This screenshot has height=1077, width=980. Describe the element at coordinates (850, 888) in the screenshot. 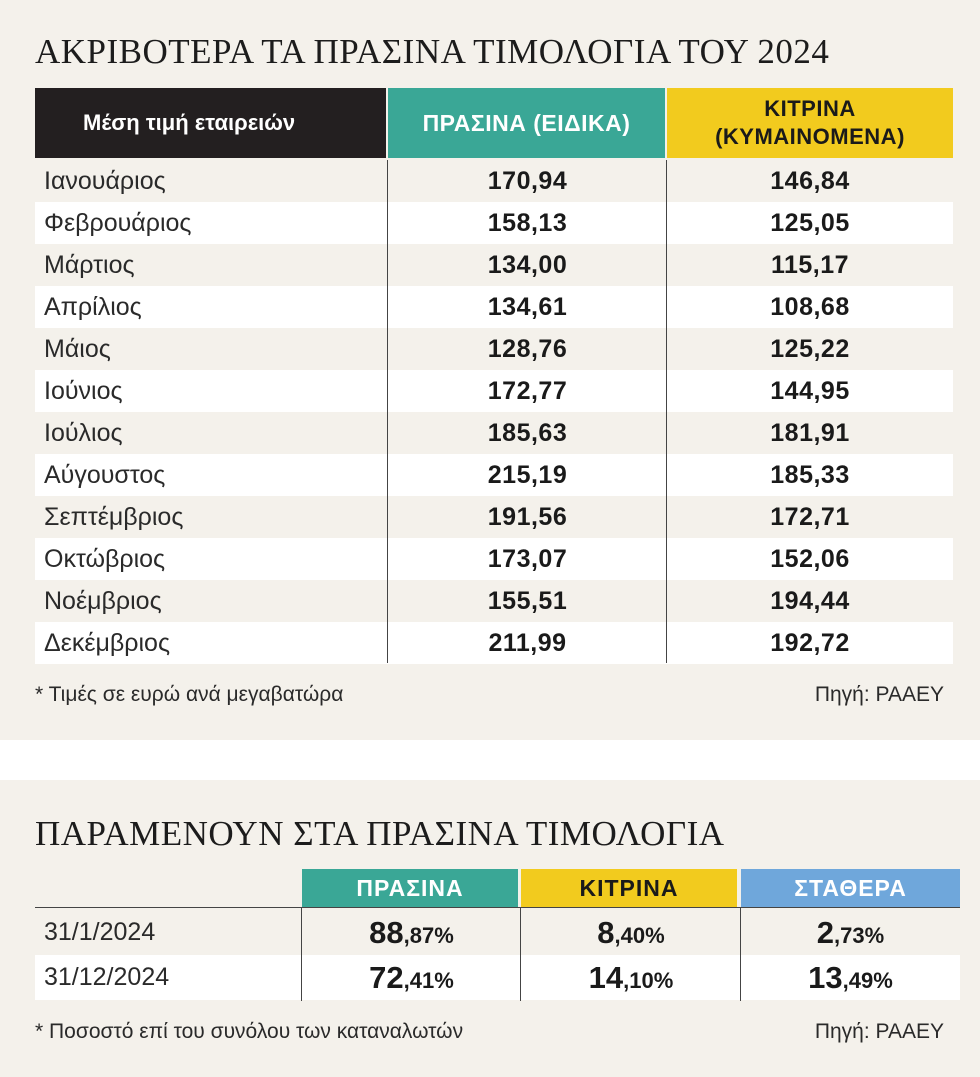

I see `header-fixed: ΣΤΑΘΕΡΑ` at that location.